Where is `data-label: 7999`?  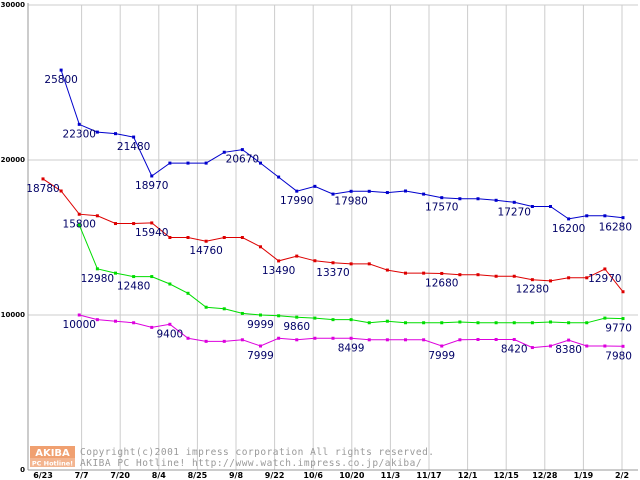
data-label: 7999 is located at coordinates (441, 356).